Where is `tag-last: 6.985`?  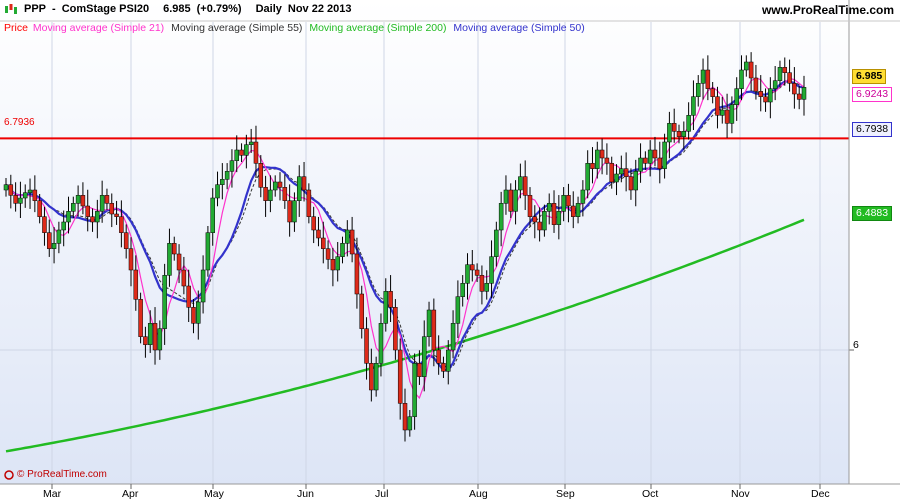 tag-last: 6.985 is located at coordinates (869, 76).